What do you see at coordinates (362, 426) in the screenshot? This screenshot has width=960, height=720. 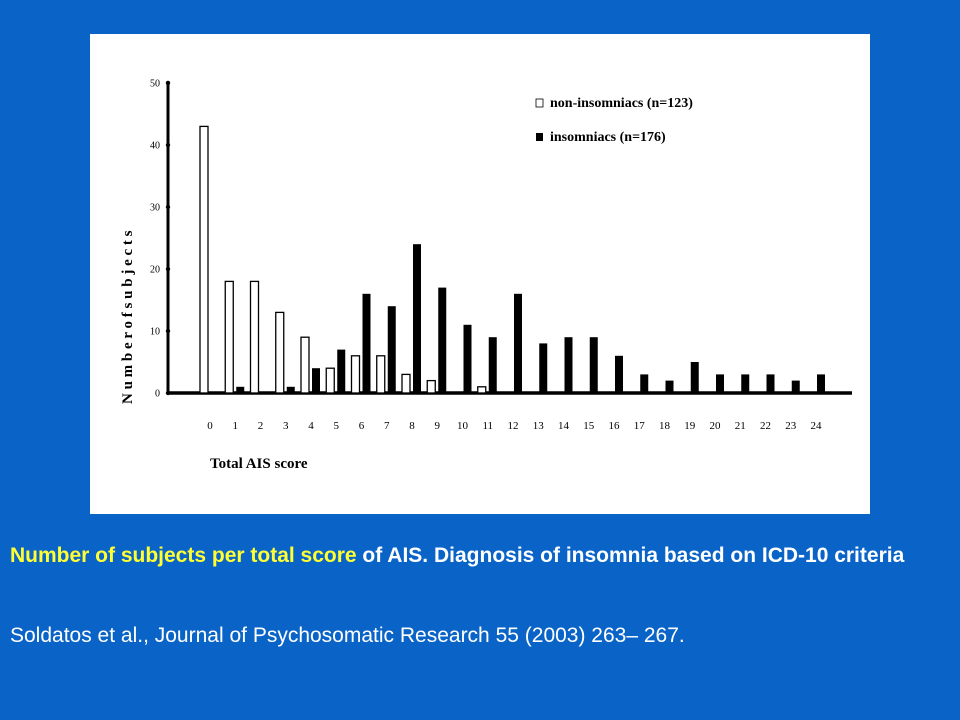 I see `x-tick-label: 6` at bounding box center [362, 426].